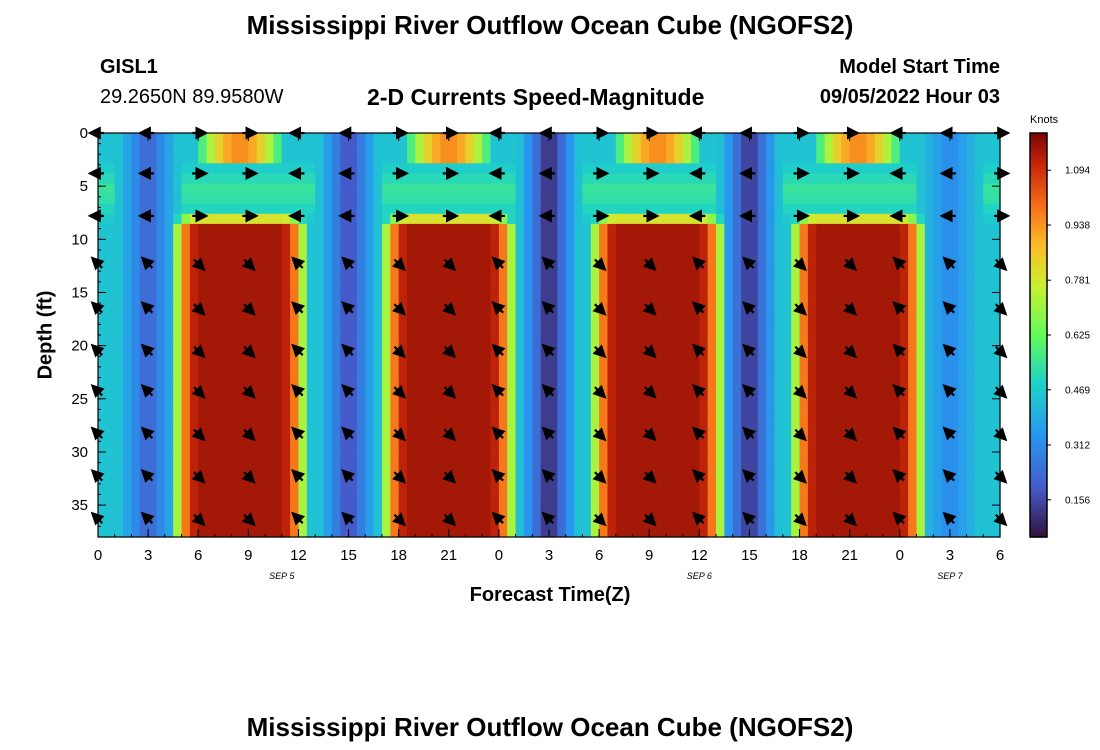 The width and height of the screenshot is (1100, 750). Describe the element at coordinates (79, 239) in the screenshot. I see `y-tick-label: 10` at that location.